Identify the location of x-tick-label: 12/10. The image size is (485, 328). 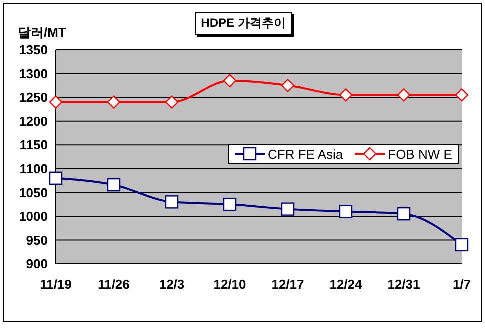
(230, 284).